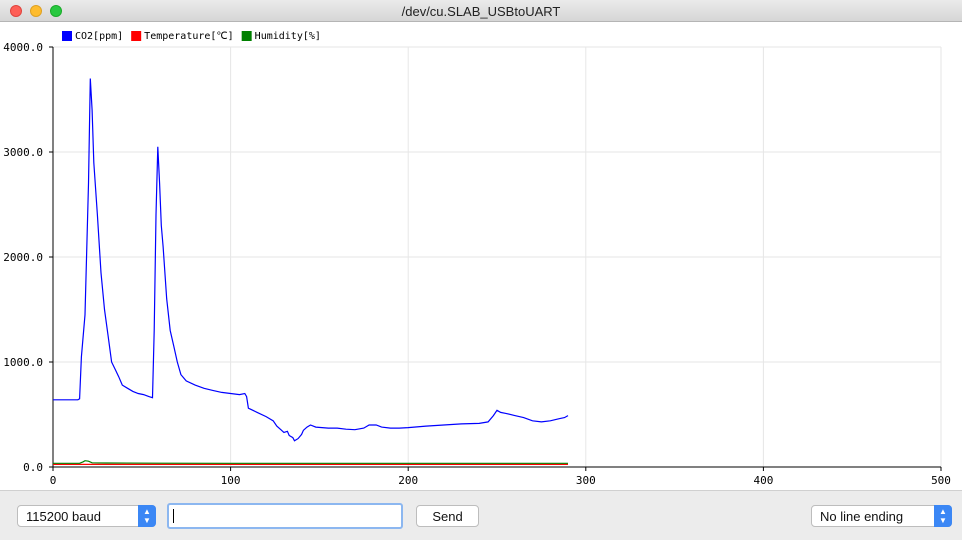 This screenshot has width=962, height=540. Describe the element at coordinates (23, 257) in the screenshot. I see `y-tick-label: 2000.0` at that location.